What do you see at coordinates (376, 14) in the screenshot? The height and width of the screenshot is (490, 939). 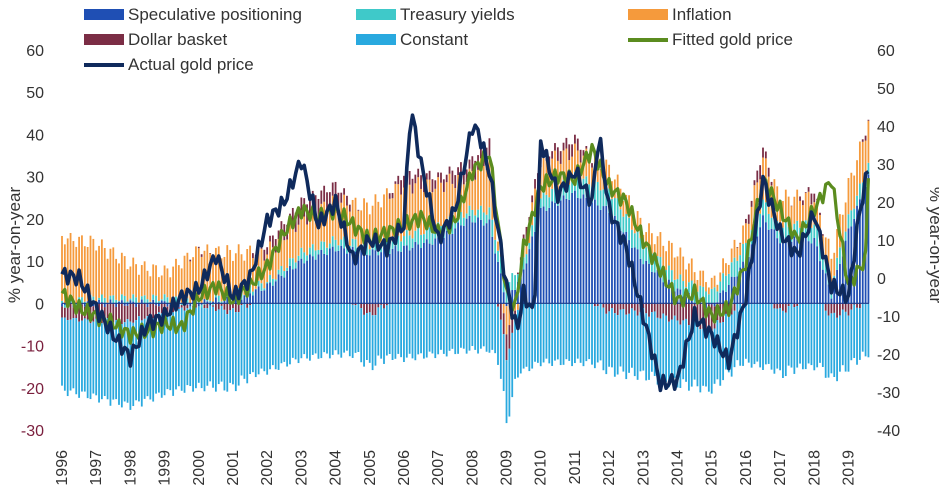 I see `legend-swatch` at bounding box center [376, 14].